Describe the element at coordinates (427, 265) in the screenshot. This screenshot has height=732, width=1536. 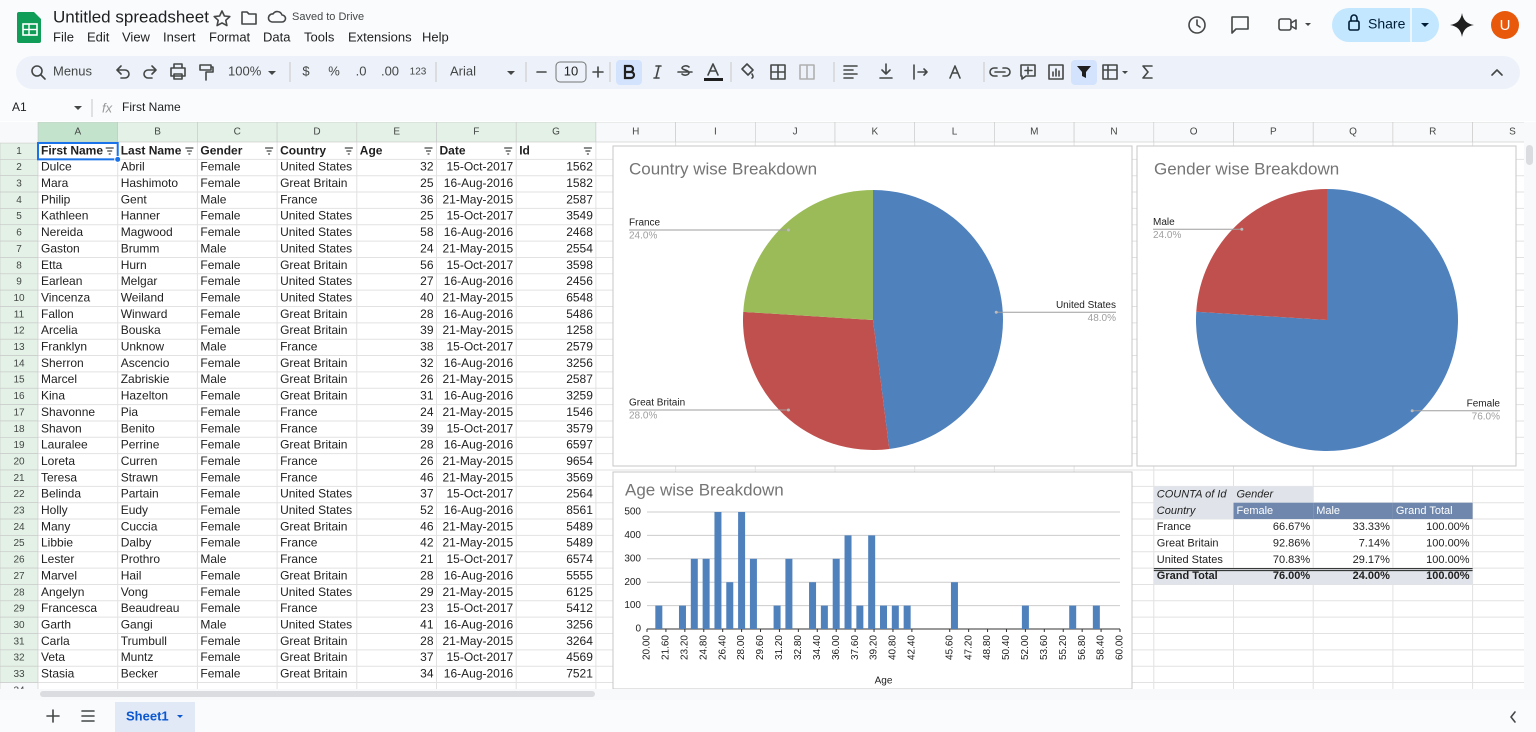
I see `cell: 56` at that location.